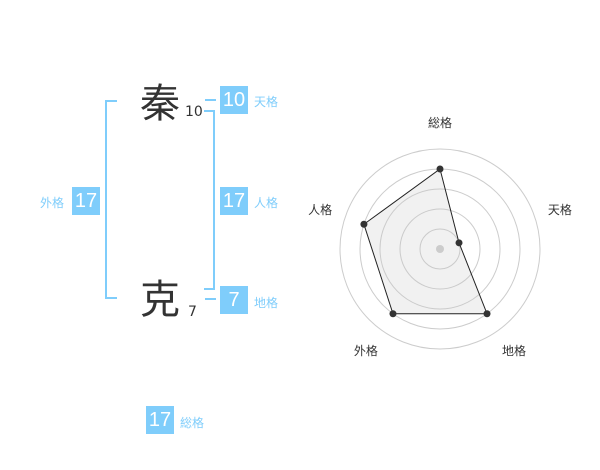 This screenshot has height=470, width=600. What do you see at coordinates (86, 201) in the screenshot?
I see `gaikaku-value: 17` at bounding box center [86, 201].